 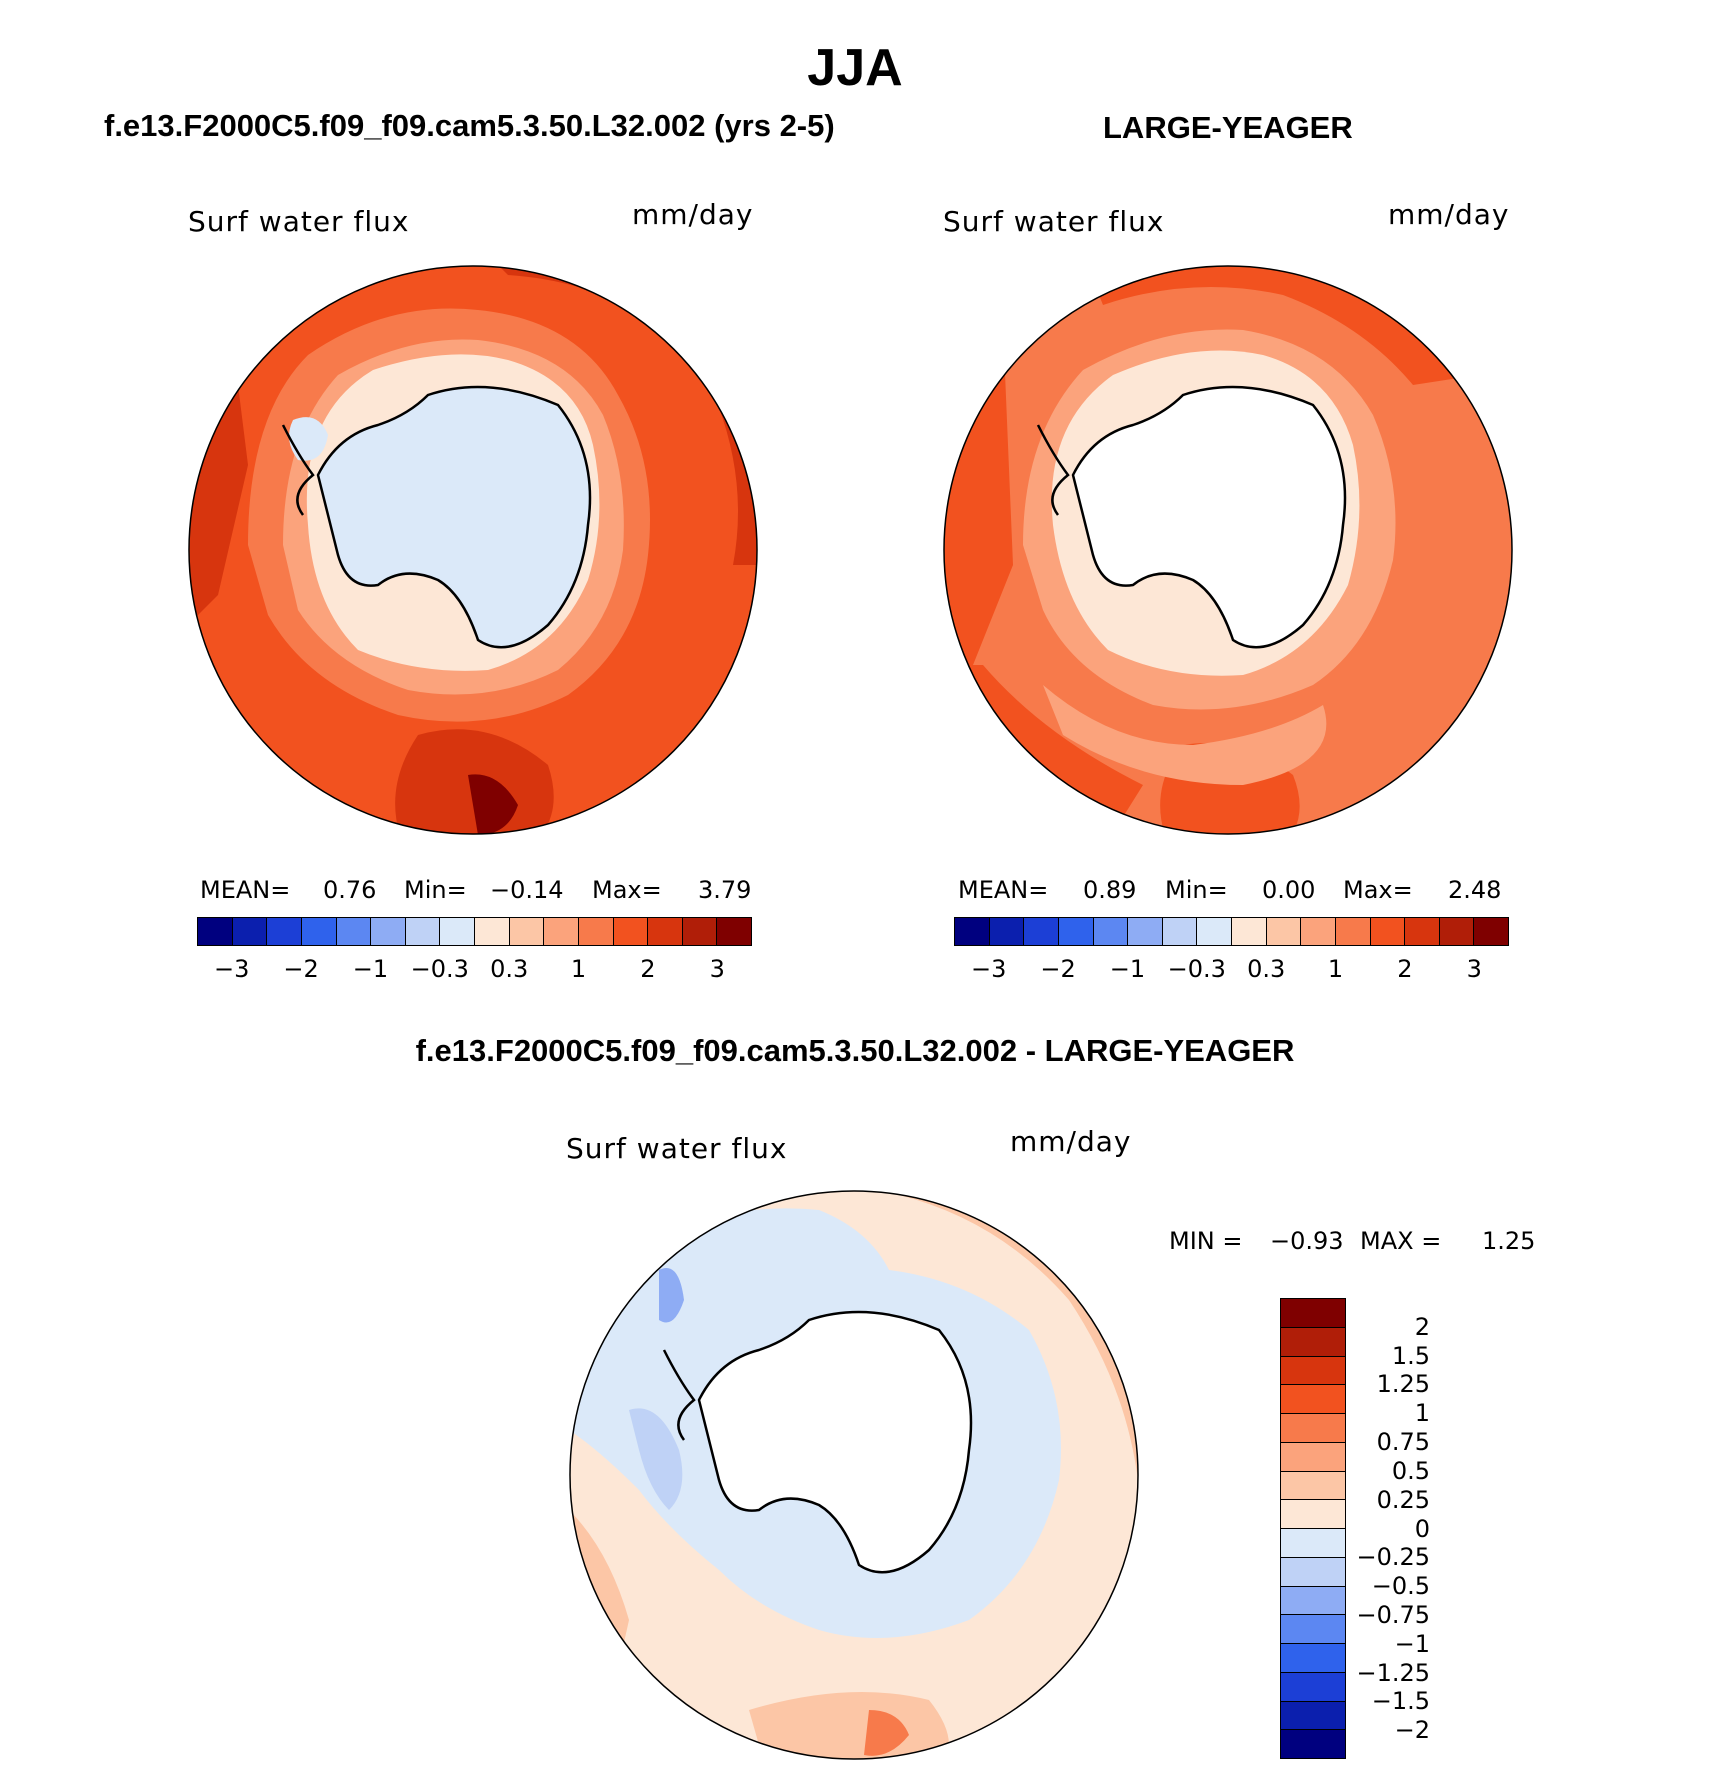 I want to click on diff-colorbar, so click(x=1313, y=1528).